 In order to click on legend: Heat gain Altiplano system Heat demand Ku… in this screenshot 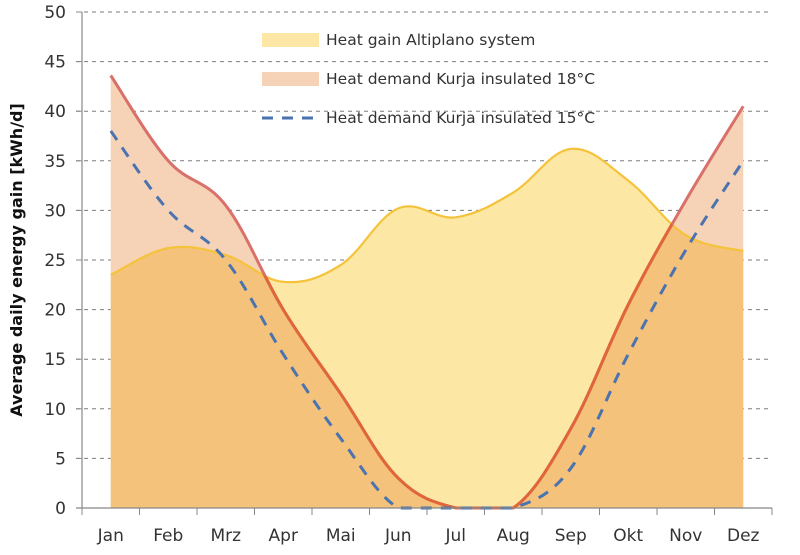, I will do `click(428, 79)`.